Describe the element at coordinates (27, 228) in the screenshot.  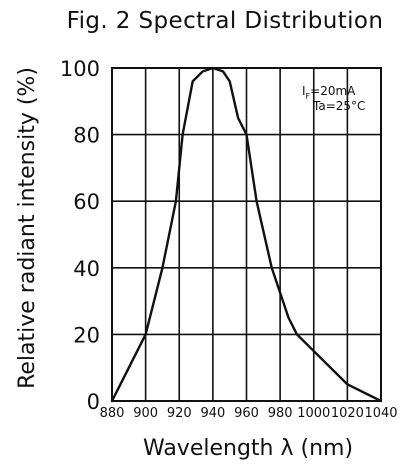
I see `y-axis-label: Relative radiant intensity (%)` at that location.